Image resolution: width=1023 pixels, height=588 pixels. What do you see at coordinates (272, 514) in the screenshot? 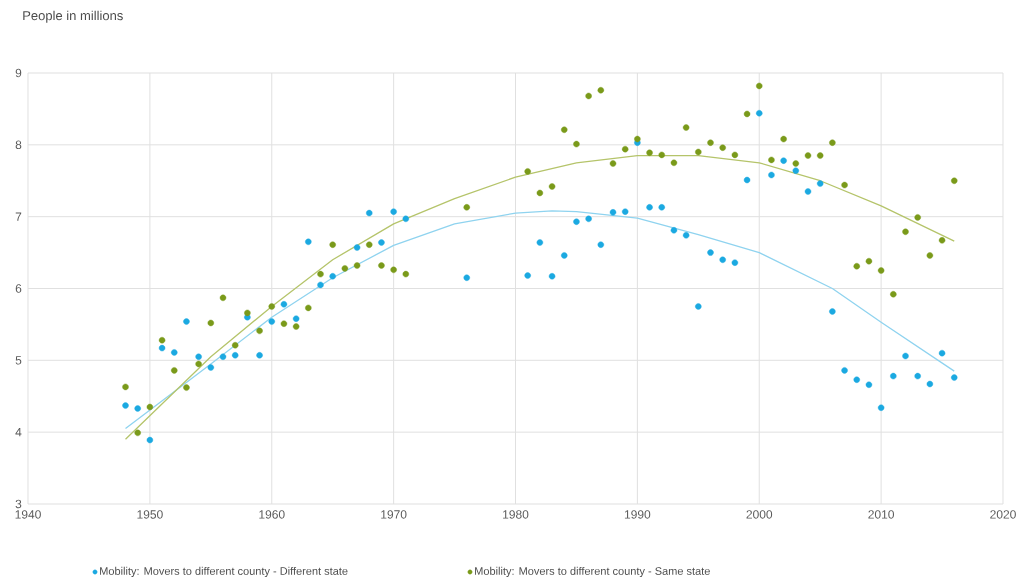
I see `x-tick-label: 1960` at bounding box center [272, 514].